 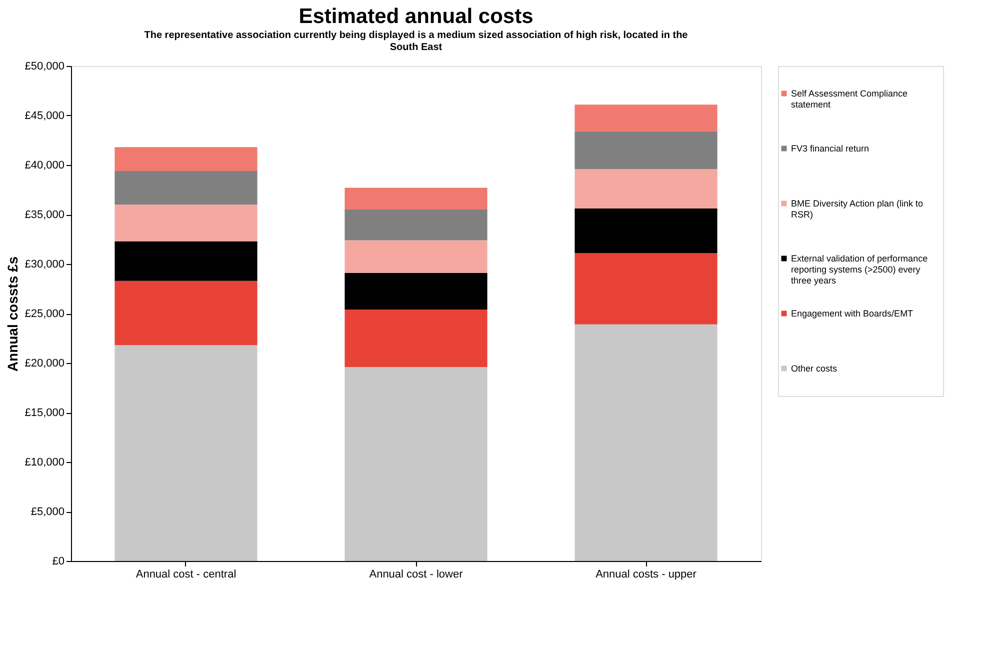 What do you see at coordinates (44, 66) in the screenshot?
I see `y-tick-label: £50,000` at bounding box center [44, 66].